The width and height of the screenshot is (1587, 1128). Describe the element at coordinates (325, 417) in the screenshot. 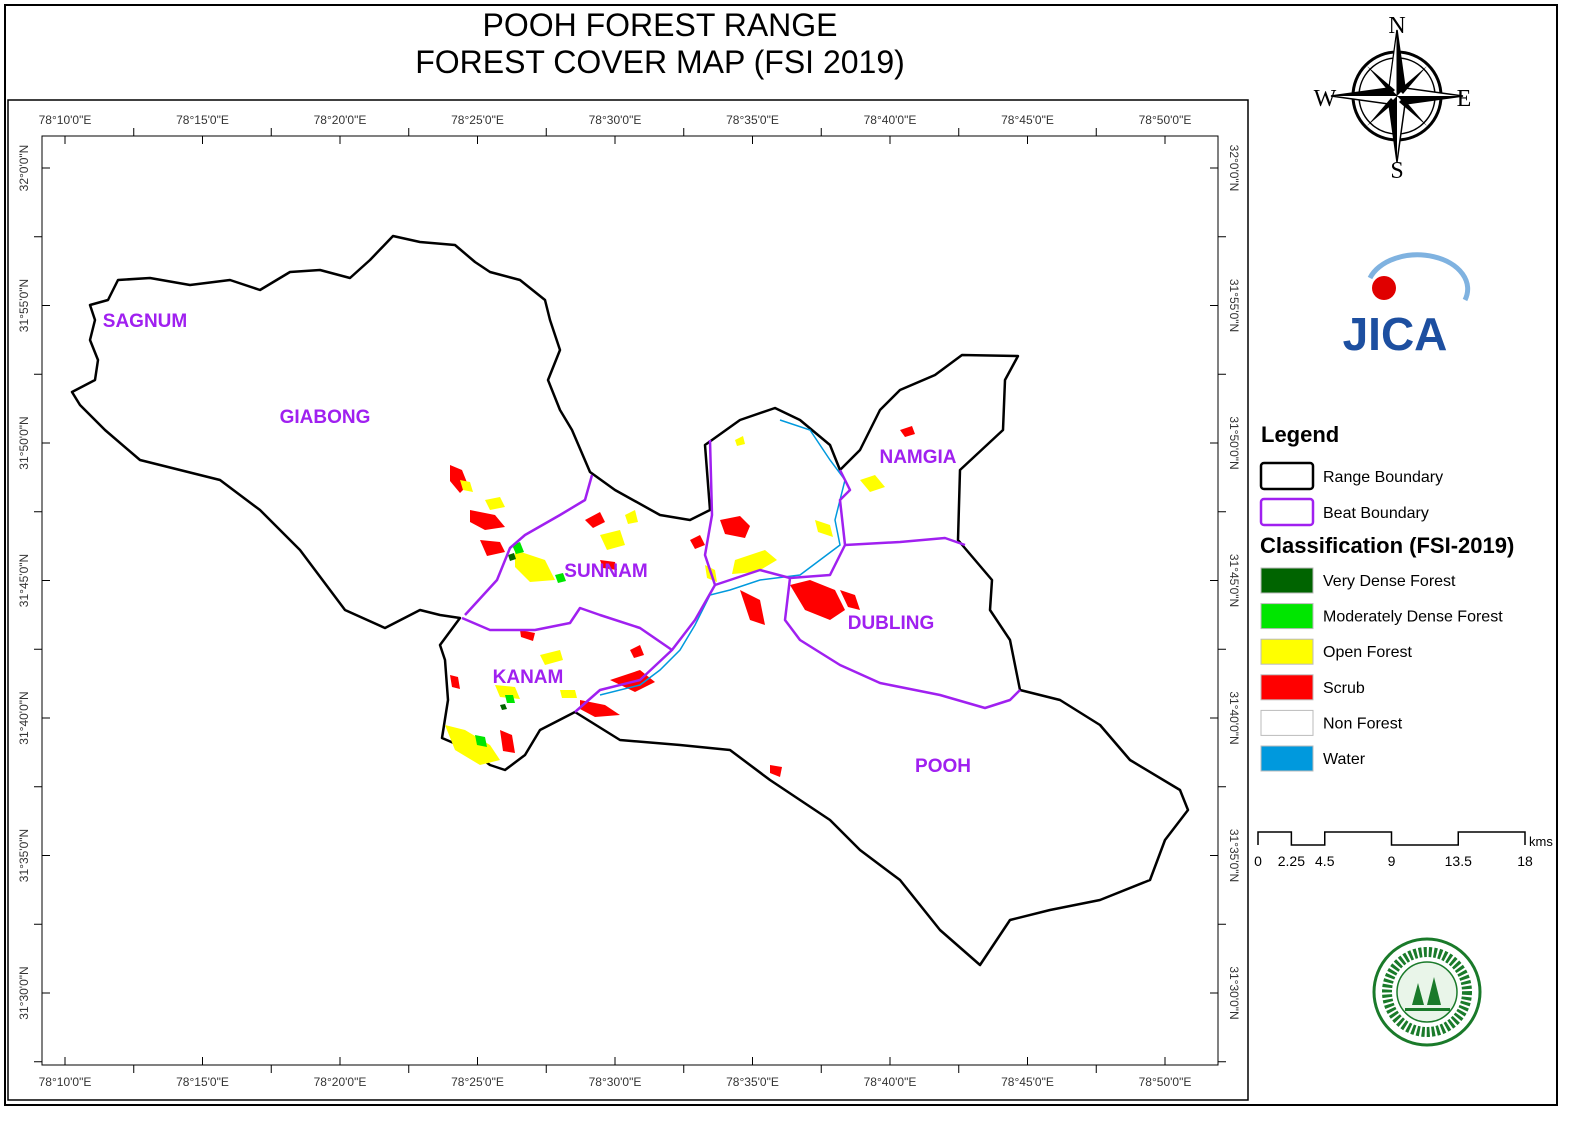

I see `beat-label: GIABONG` at that location.